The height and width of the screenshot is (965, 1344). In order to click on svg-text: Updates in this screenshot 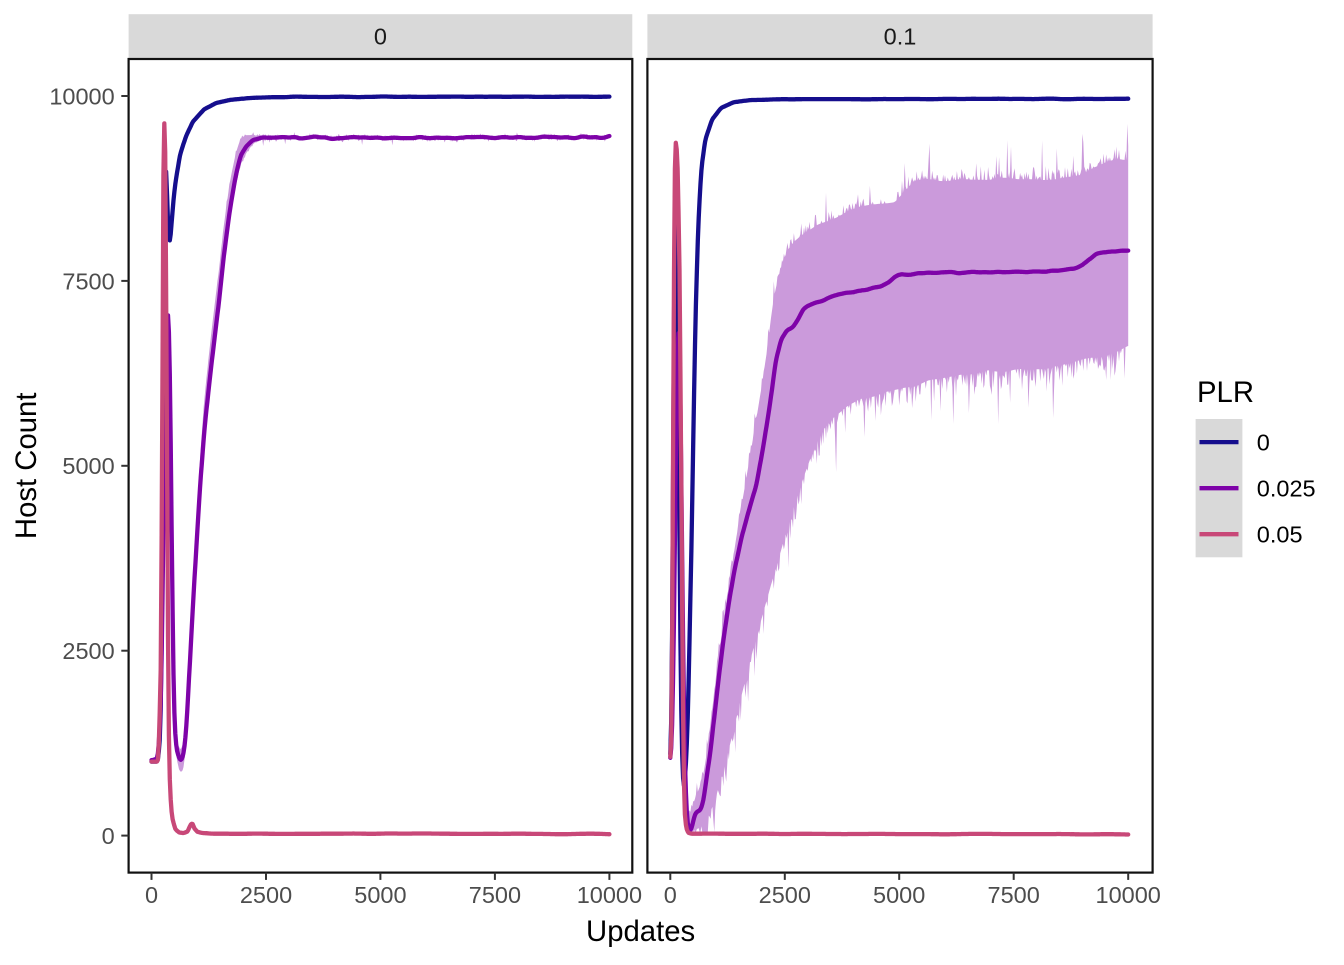, I will do `click(640, 931)`.